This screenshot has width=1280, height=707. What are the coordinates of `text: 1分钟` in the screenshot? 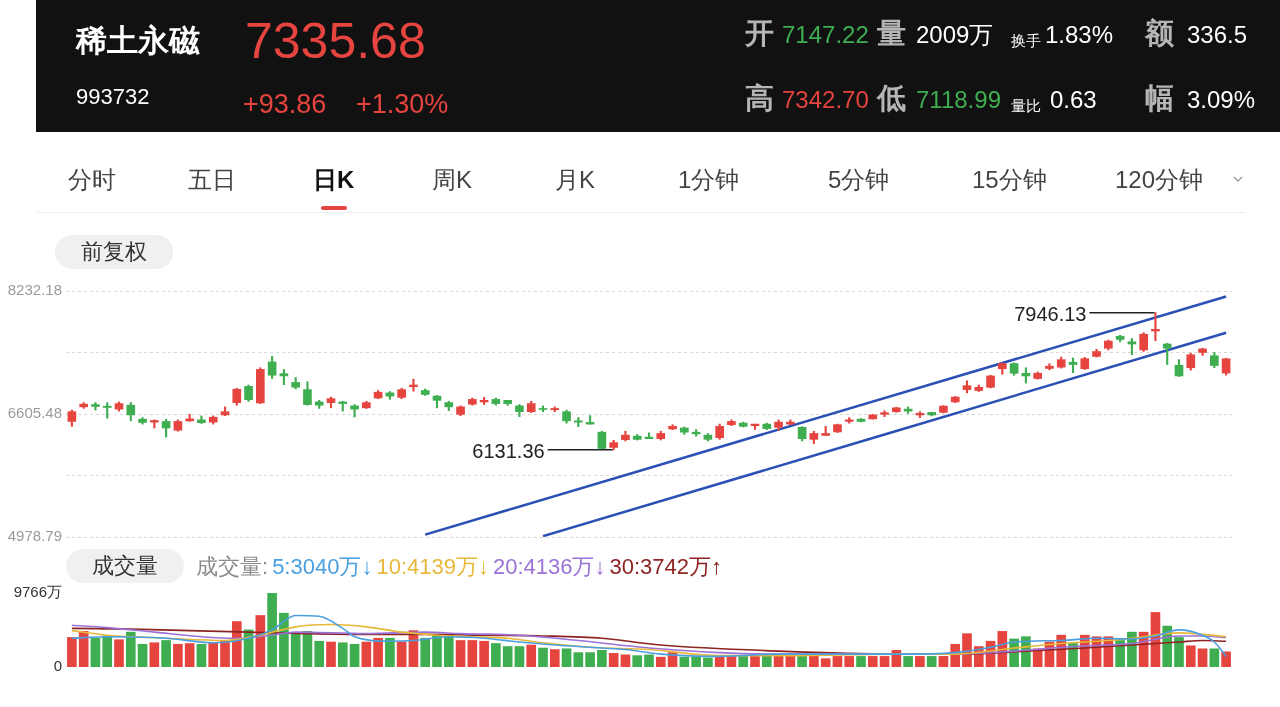 It's located at (709, 180).